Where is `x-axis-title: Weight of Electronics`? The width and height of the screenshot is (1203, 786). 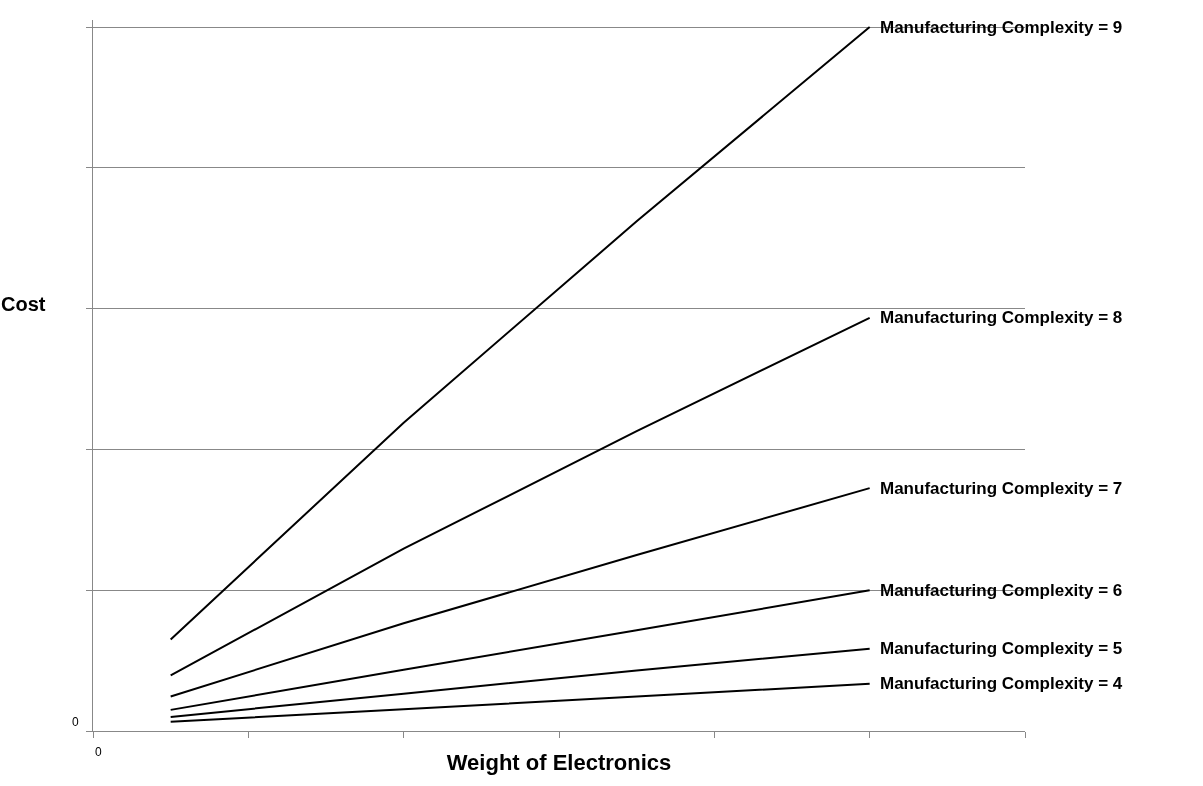 x-axis-title: Weight of Electronics is located at coordinates (559, 763).